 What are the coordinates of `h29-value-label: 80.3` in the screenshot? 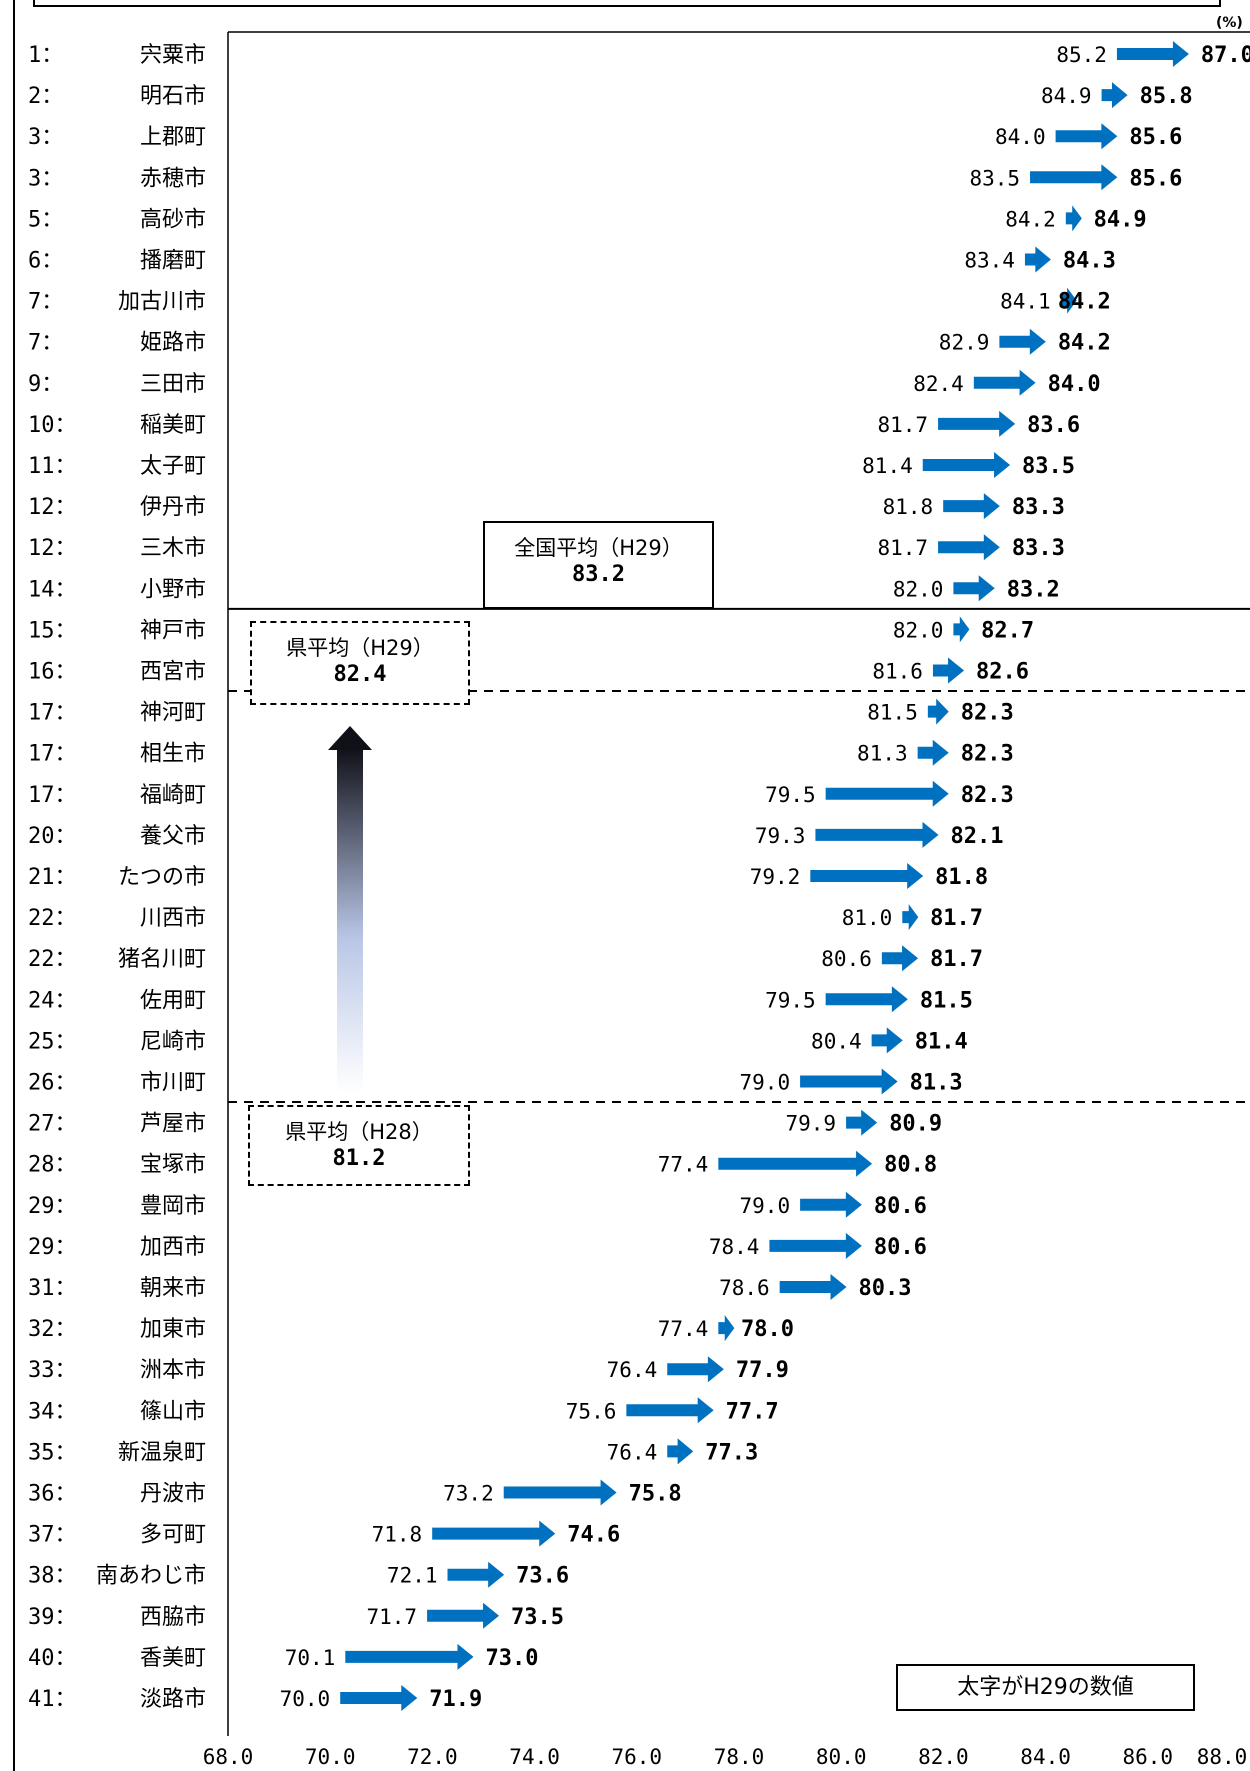 It's located at (885, 1288).